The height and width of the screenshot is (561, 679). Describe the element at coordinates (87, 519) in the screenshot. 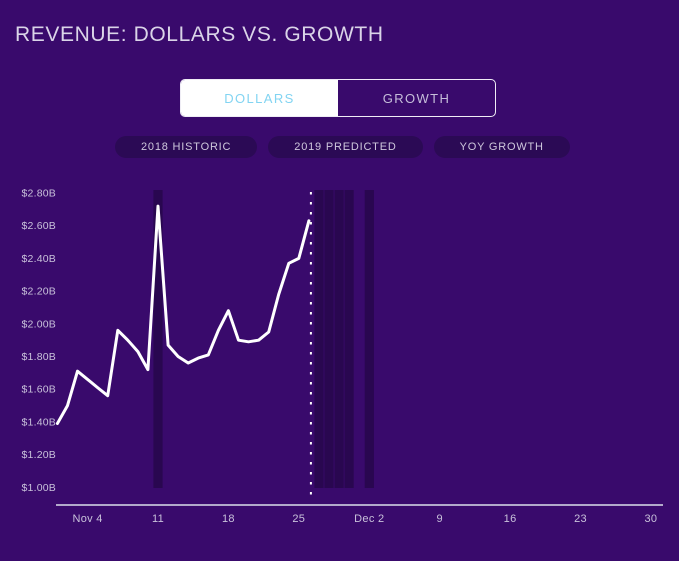

I see `x-axis-label: Nov 4` at that location.